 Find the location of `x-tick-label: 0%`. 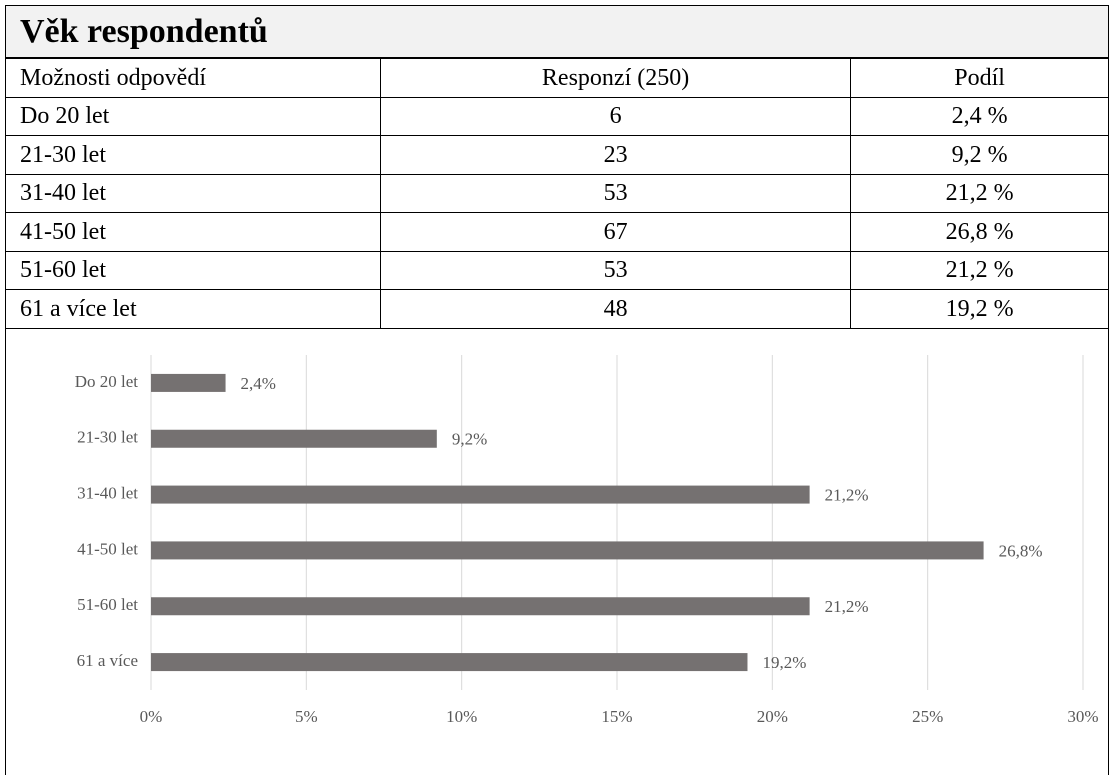

x-tick-label: 0% is located at coordinates (151, 716).